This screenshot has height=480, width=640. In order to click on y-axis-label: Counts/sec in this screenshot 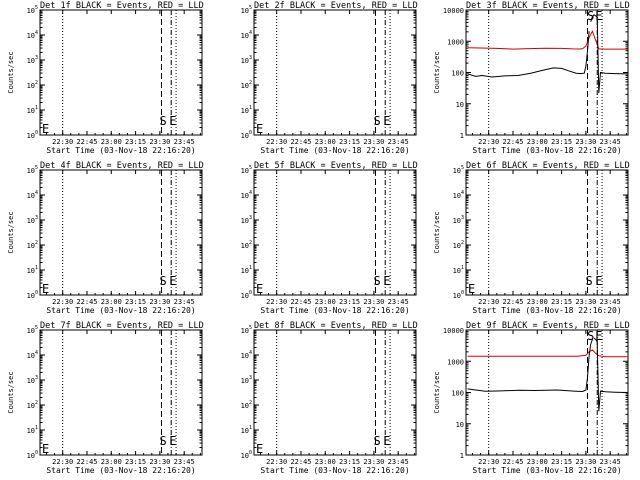, I will do `click(437, 392)`.